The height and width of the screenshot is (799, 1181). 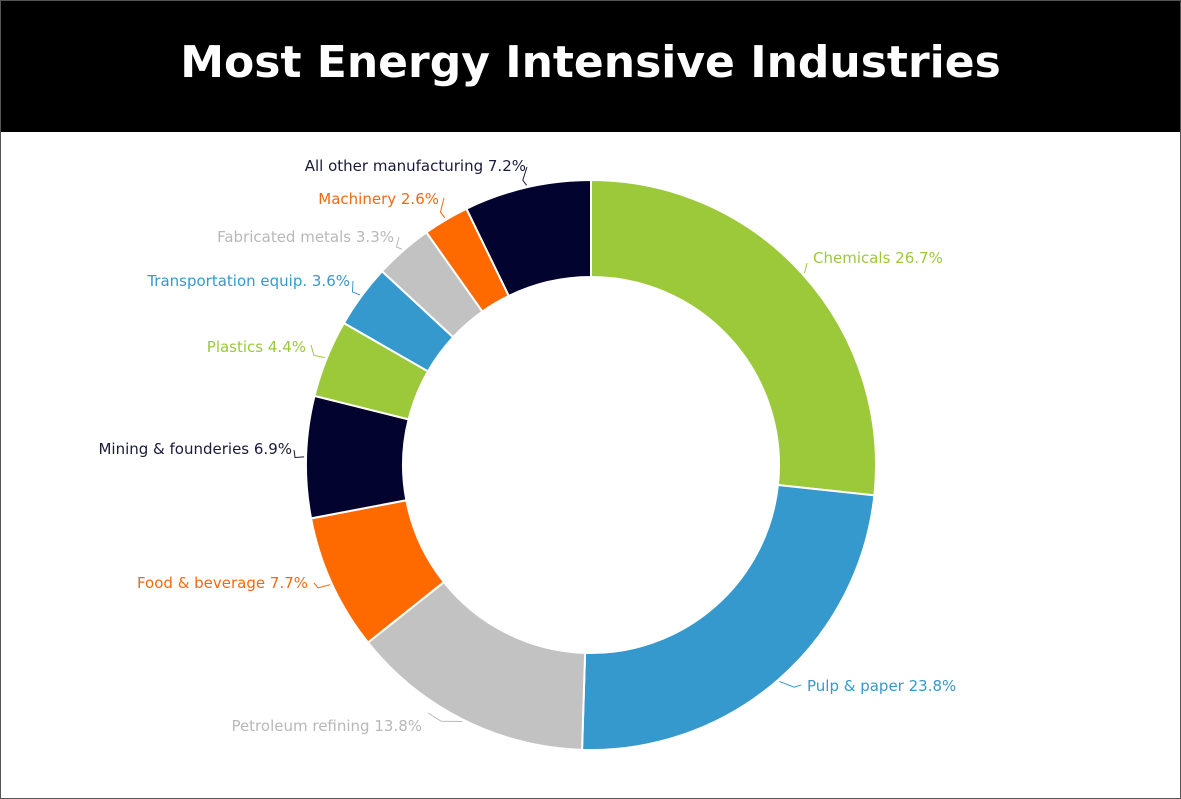 I want to click on data-label: All other manufacturing 7.2%, so click(x=415, y=166).